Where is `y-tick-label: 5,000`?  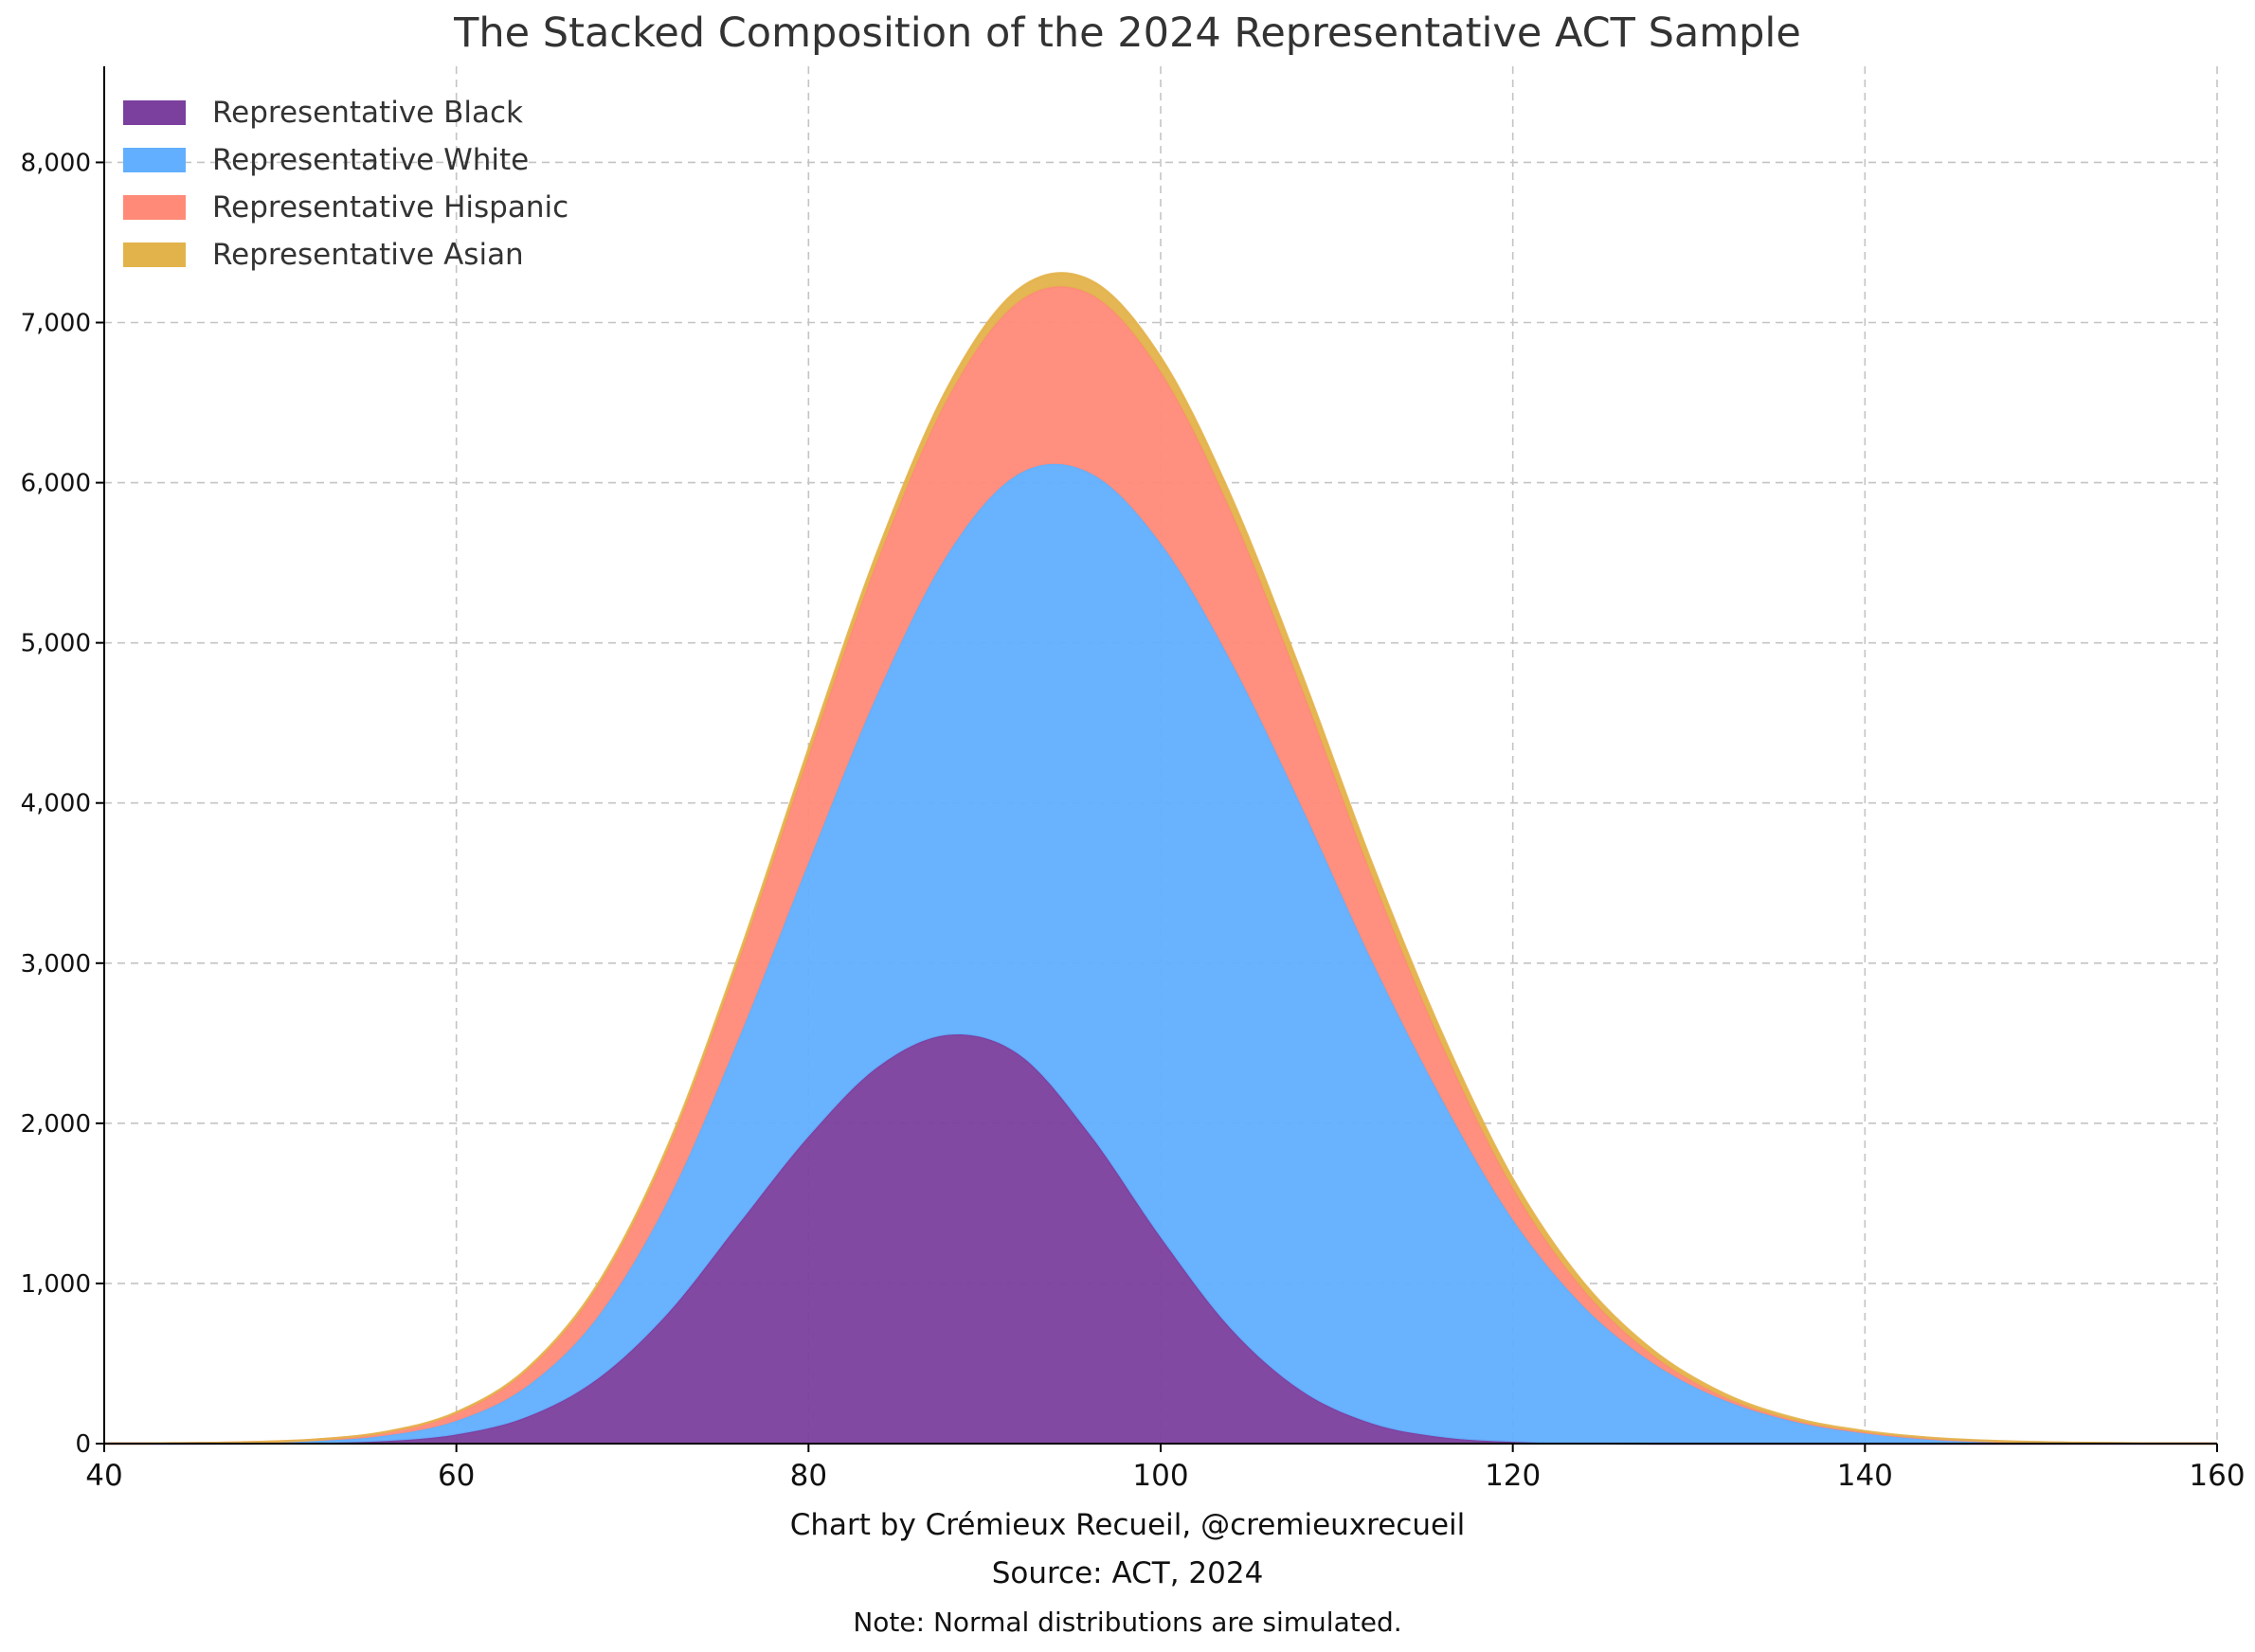 y-tick-label: 5,000 is located at coordinates (56, 644).